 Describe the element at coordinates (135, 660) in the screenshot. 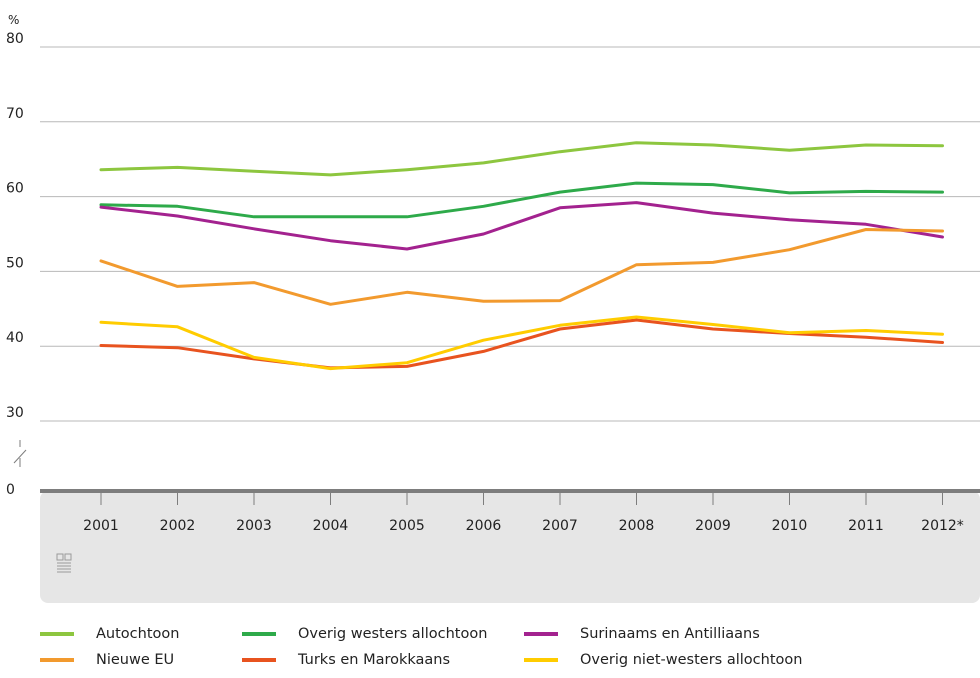

I see `legend-label: Nieuwe EU` at that location.